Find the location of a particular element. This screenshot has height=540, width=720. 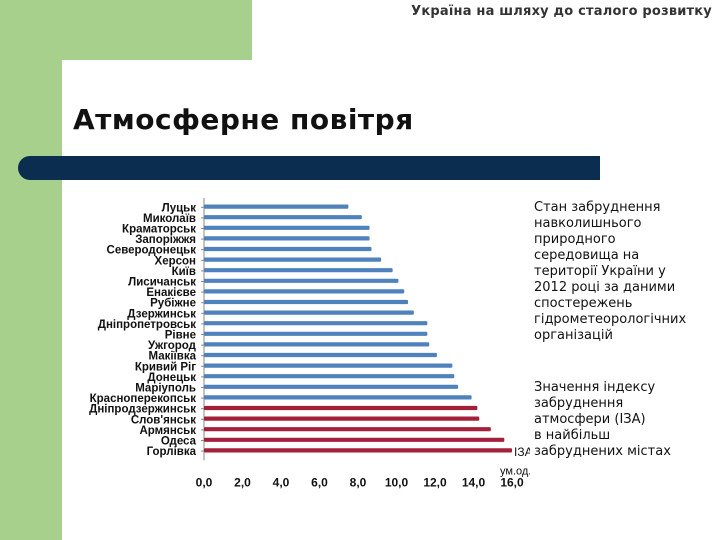

x-tick-label: 10,0 is located at coordinates (397, 482).